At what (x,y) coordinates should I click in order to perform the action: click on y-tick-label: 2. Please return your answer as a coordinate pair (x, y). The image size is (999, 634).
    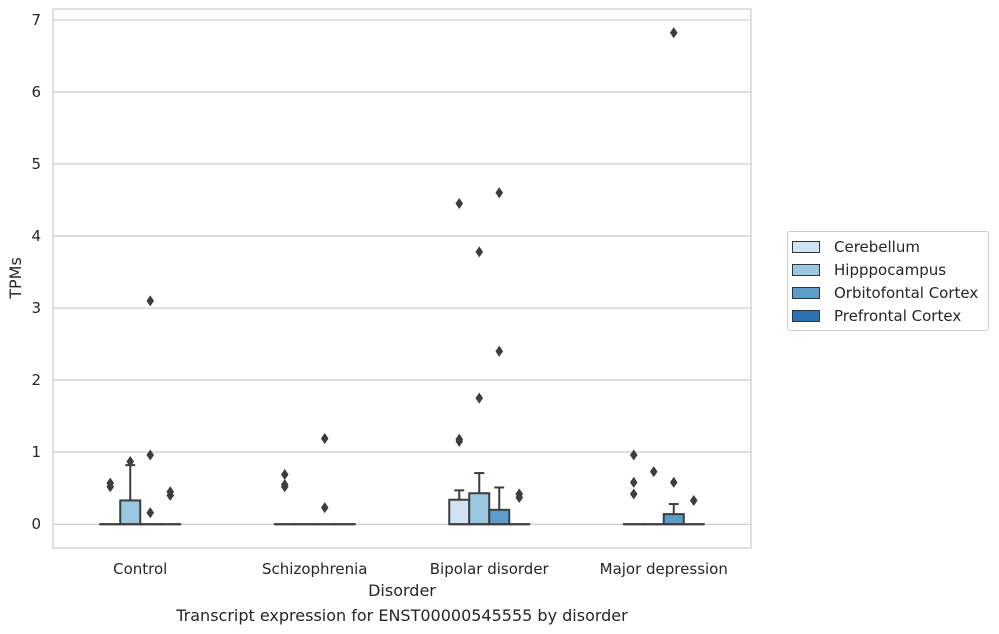
    Looking at the image, I should click on (36, 380).